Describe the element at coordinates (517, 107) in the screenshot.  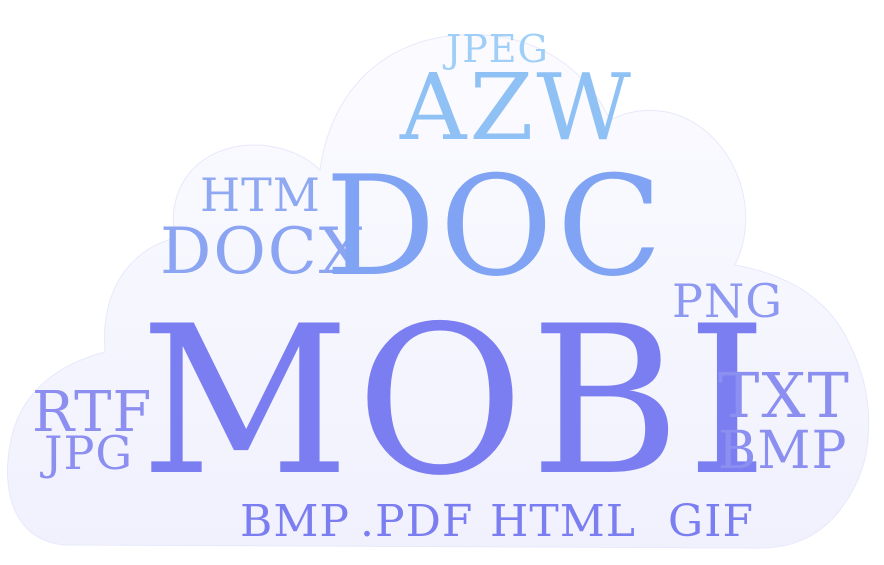
I see `word-azw: AZW` at that location.